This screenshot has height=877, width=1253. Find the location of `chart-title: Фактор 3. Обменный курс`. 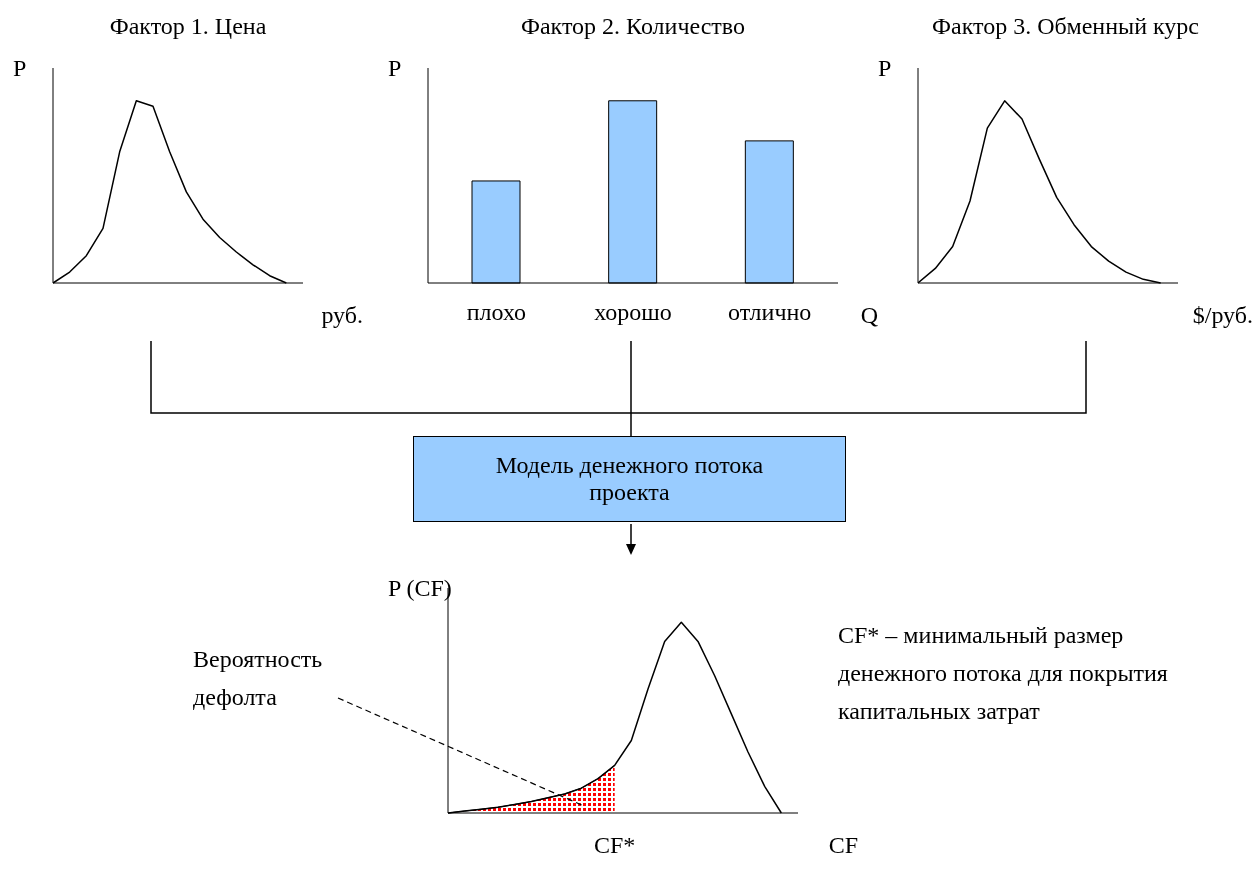

chart-title: Фактор 3. Обменный курс is located at coordinates (1065, 27).